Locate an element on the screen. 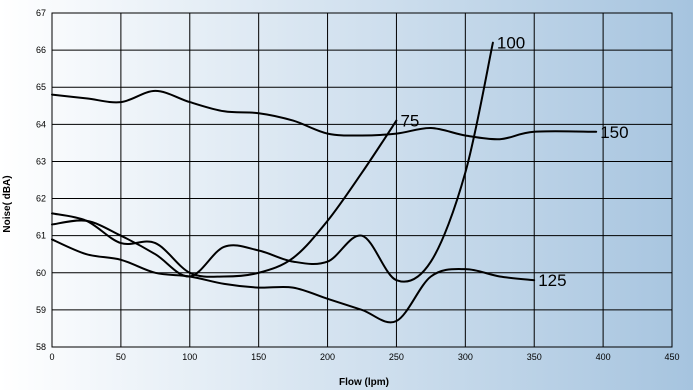 This screenshot has width=693, height=390. y-tick-label: 62 is located at coordinates (41, 199).